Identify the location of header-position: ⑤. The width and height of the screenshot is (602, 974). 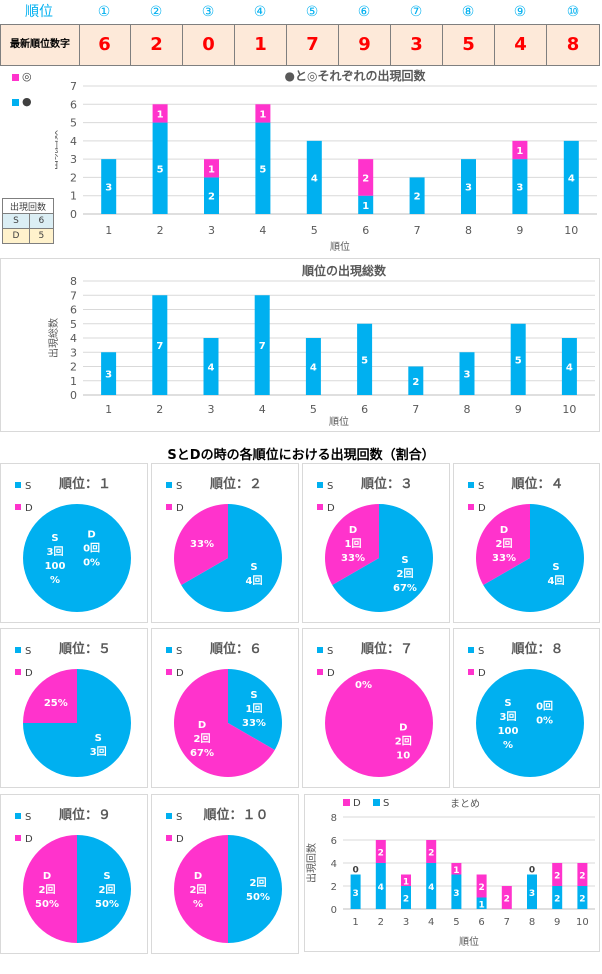
(312, 12).